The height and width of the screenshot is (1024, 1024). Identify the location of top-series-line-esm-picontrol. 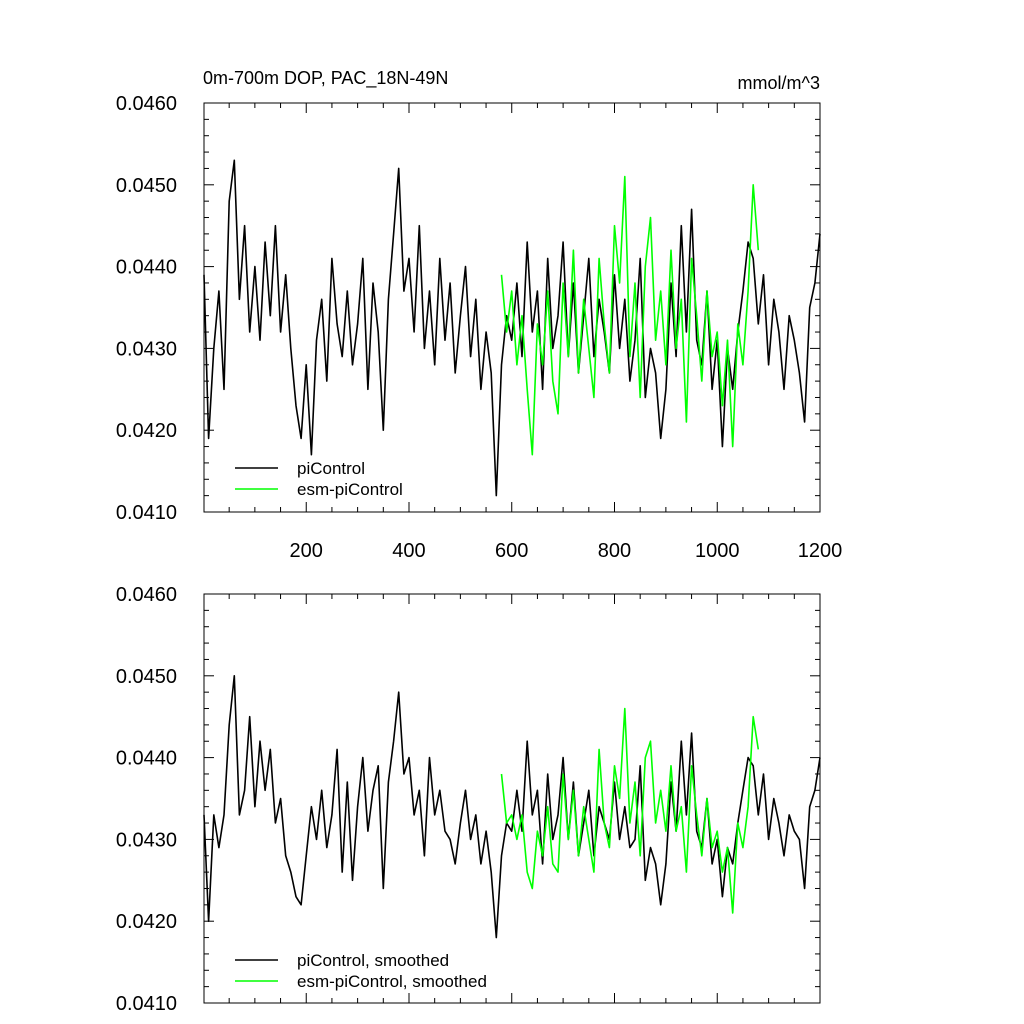
(630, 315).